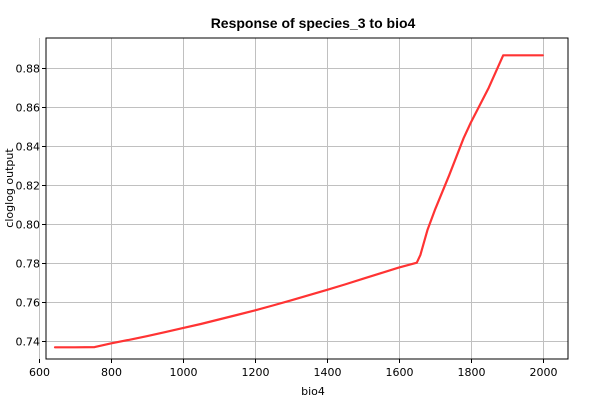  Describe the element at coordinates (313, 23) in the screenshot. I see `chart-title: Response of species_3 to bio4` at that location.